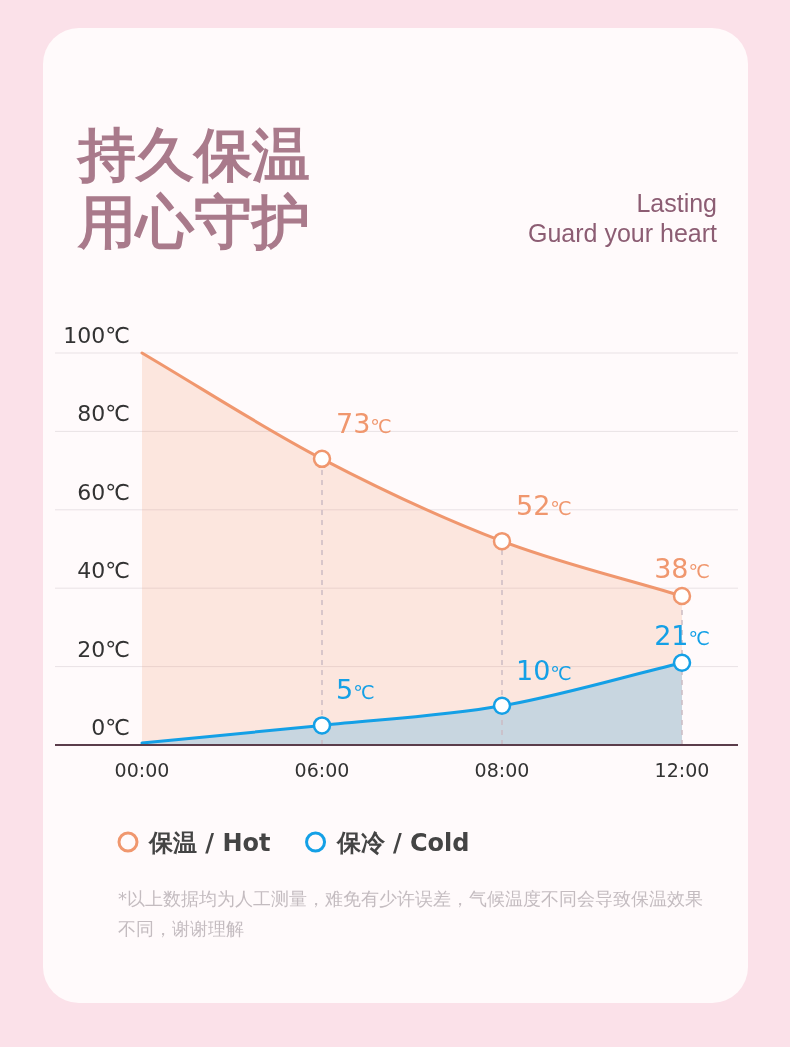 The image size is (790, 1047). I want to click on y-tick-label: 100℃, so click(96, 335).